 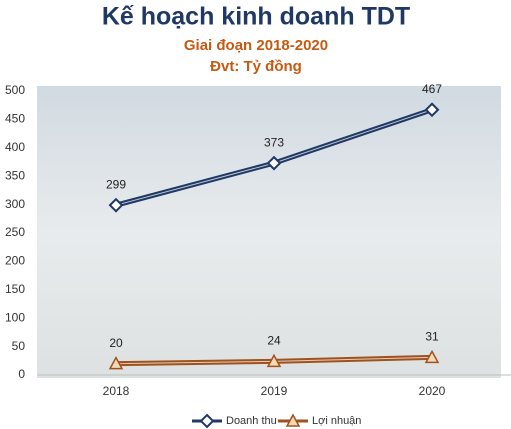 I want to click on data-label: 31, so click(x=432, y=337).